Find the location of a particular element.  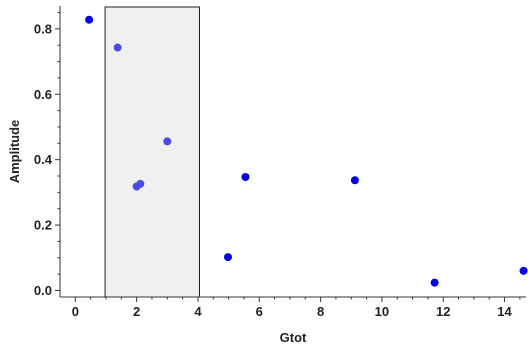

y-tick-label: 0.4 is located at coordinates (43, 159).